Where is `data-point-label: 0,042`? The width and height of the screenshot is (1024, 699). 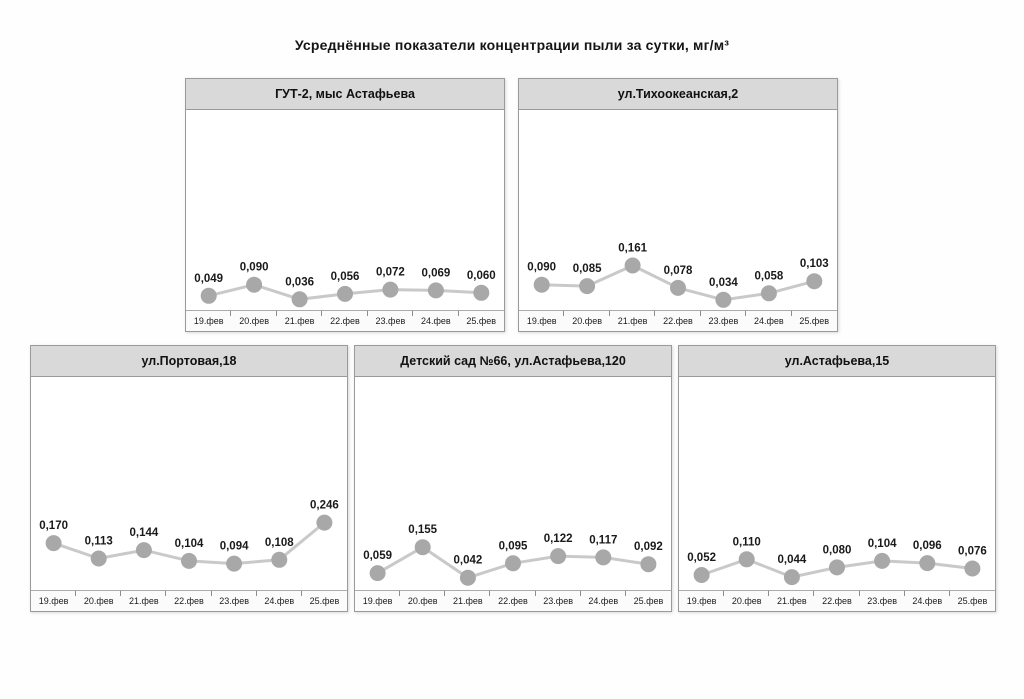
data-point-label: 0,042 is located at coordinates (468, 561).